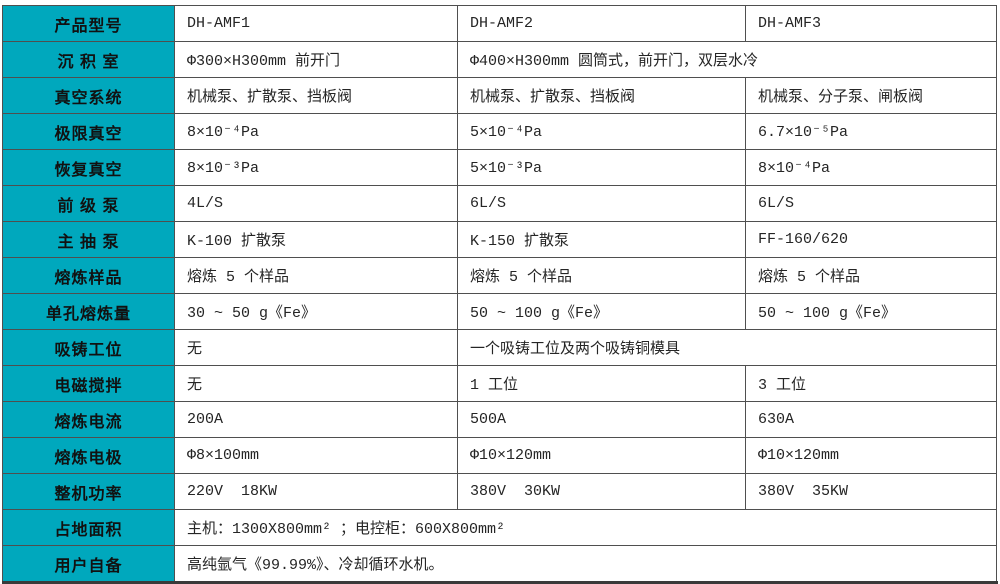  I want to click on table-row-ultimate-vacuum: 极限真空 8×10⁻⁴Pa 5×10⁻⁴Pa 6.7×10⁻⁵Pa, so click(499, 131).